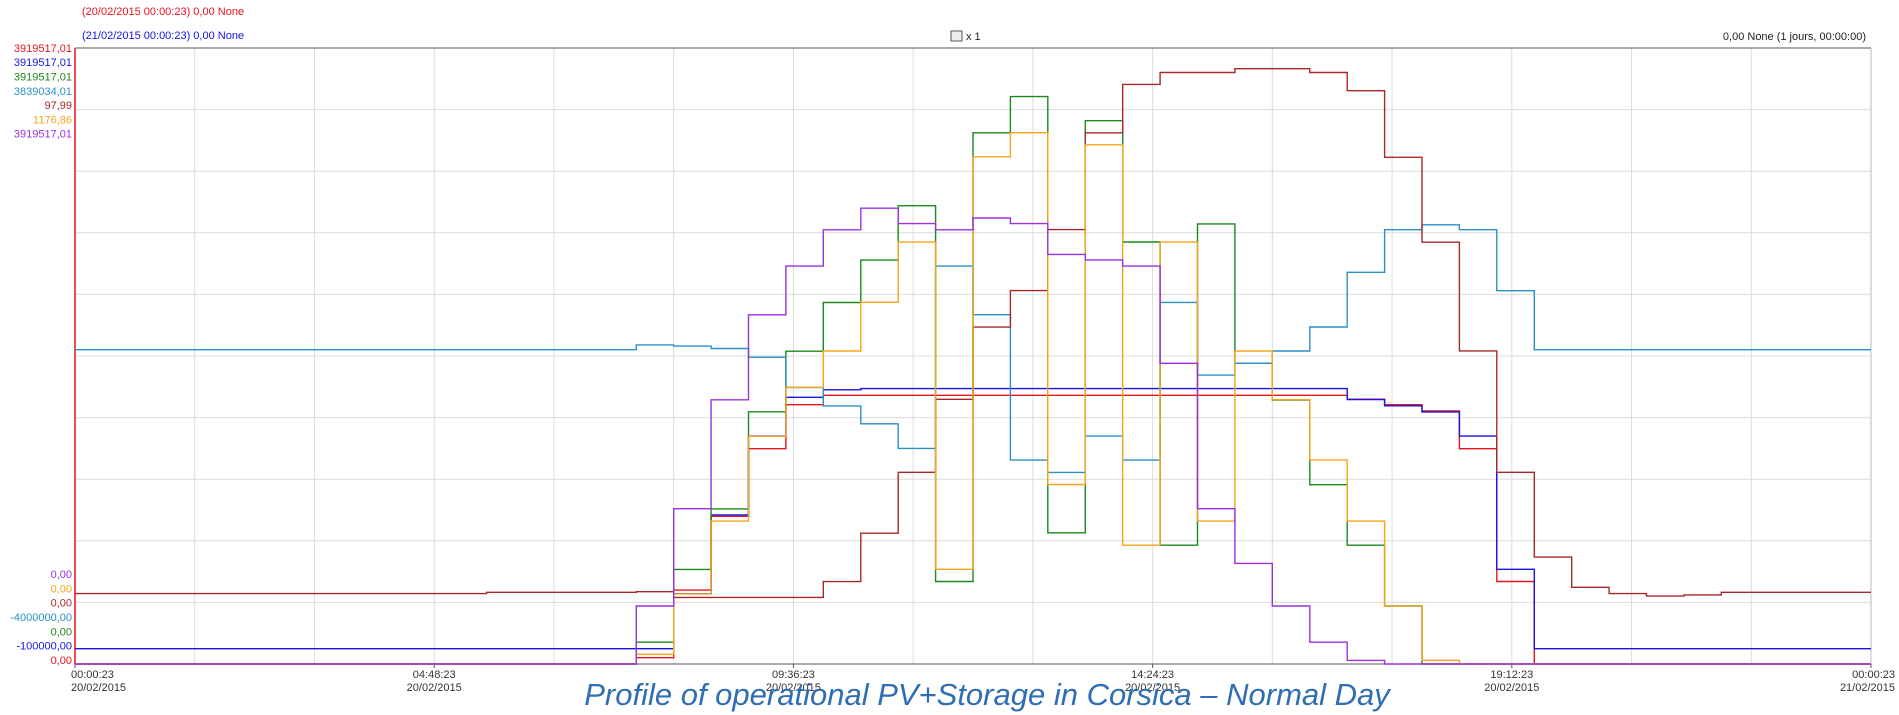 This screenshot has width=1899, height=715. What do you see at coordinates (163, 12) in the screenshot?
I see `header-line: (20/02/2015 00:00:23) 0,00 None` at bounding box center [163, 12].